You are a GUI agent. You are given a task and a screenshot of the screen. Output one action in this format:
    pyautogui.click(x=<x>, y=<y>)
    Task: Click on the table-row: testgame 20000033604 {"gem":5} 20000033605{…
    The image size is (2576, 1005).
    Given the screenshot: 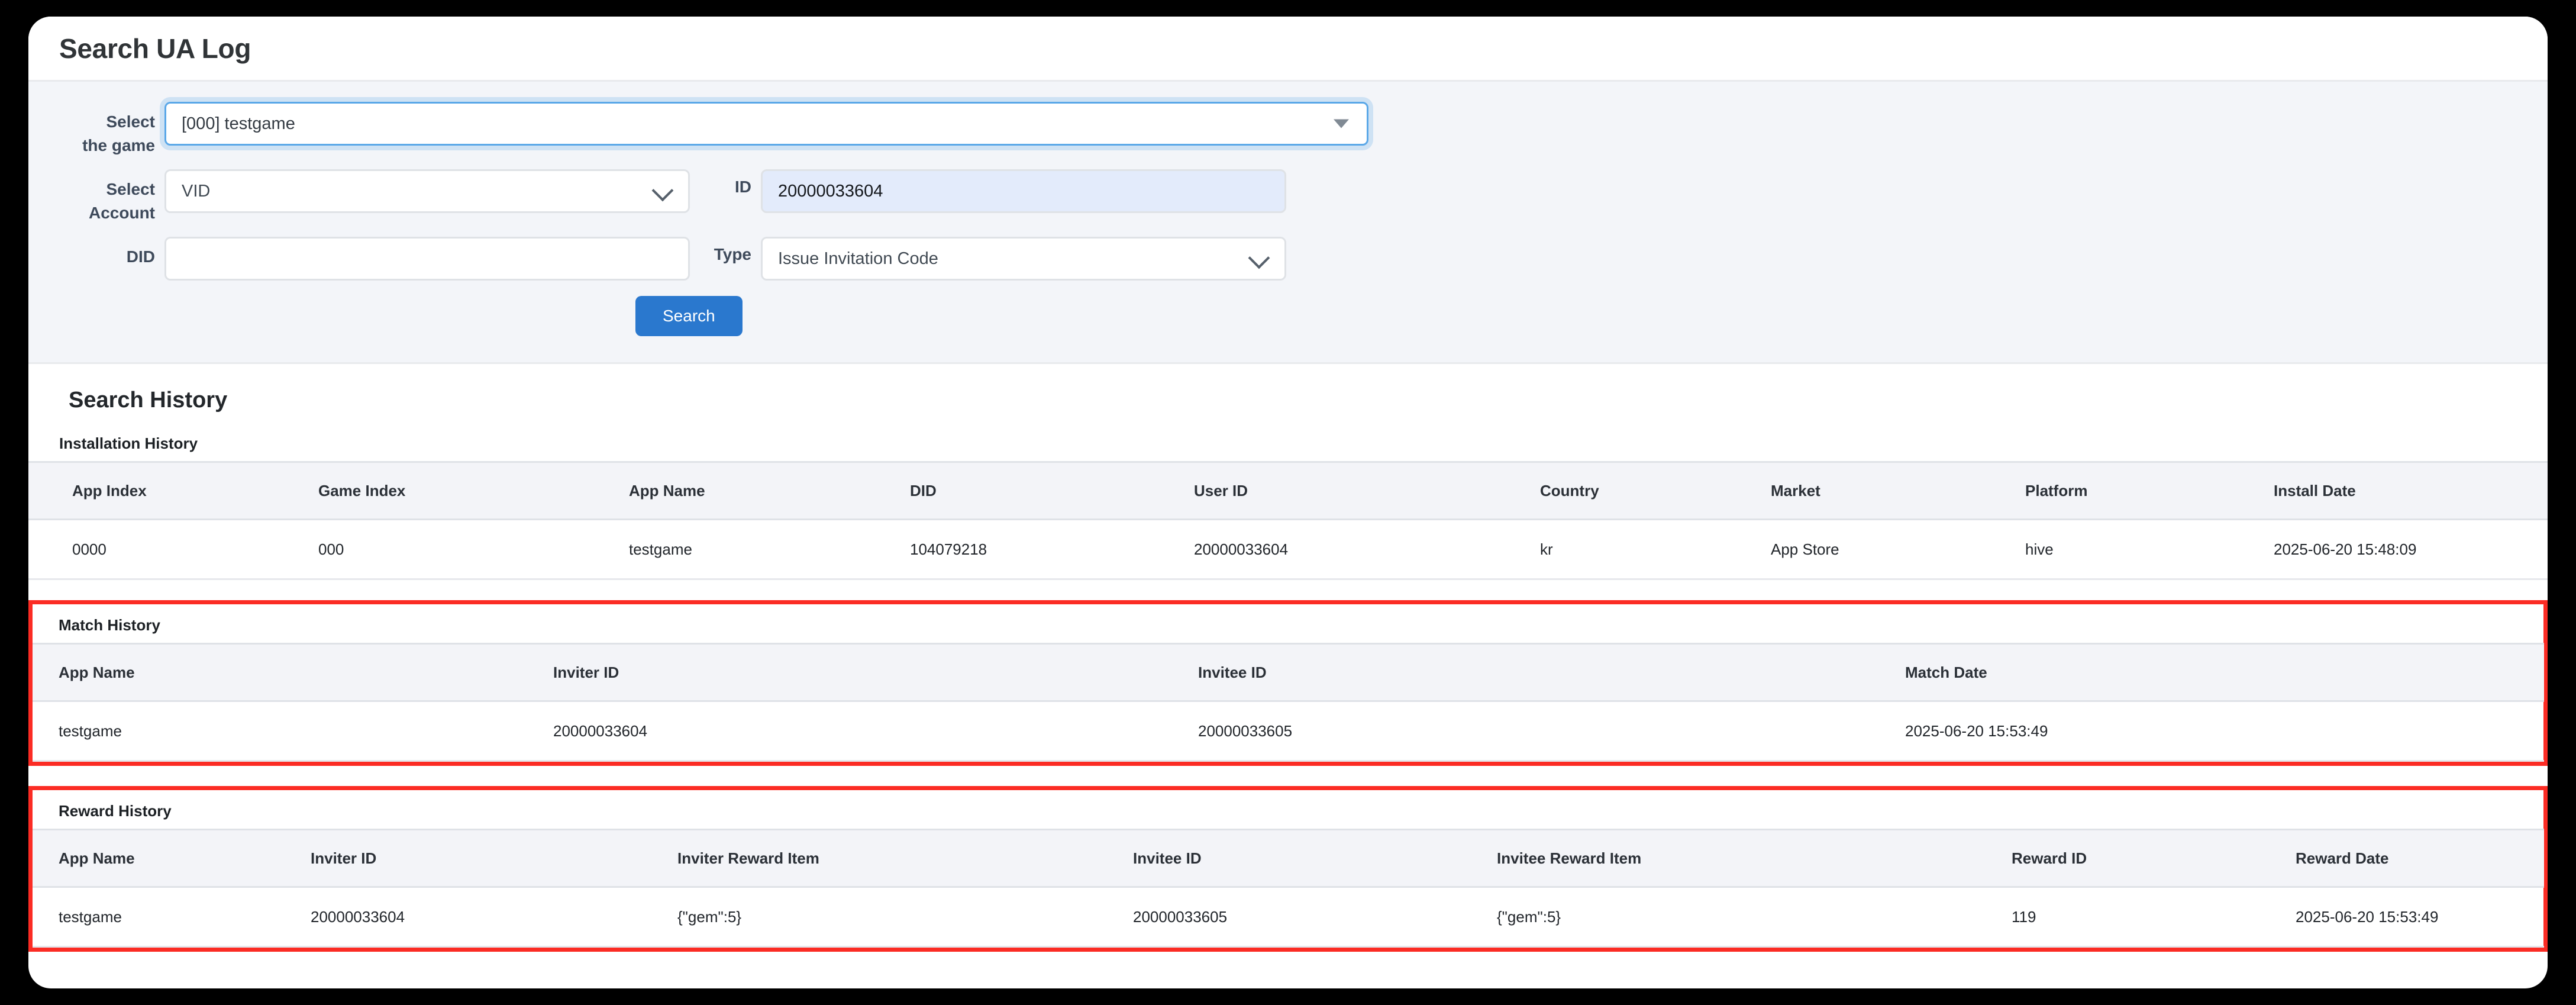 What is the action you would take?
    pyautogui.click(x=1289, y=917)
    